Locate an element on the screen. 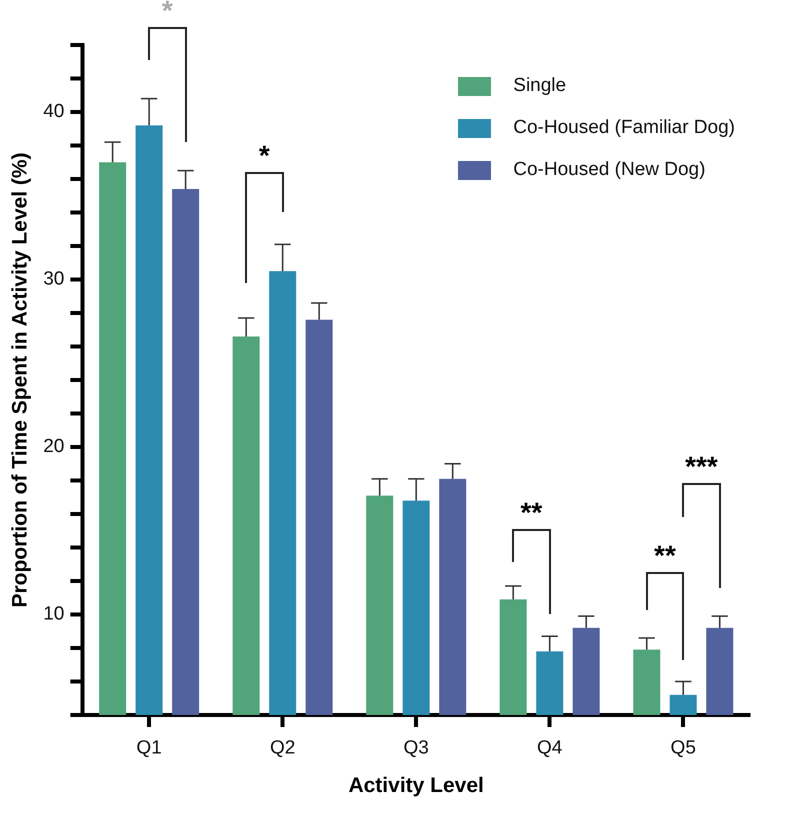 This screenshot has width=800, height=813. bracket: *** is located at coordinates (701, 520).